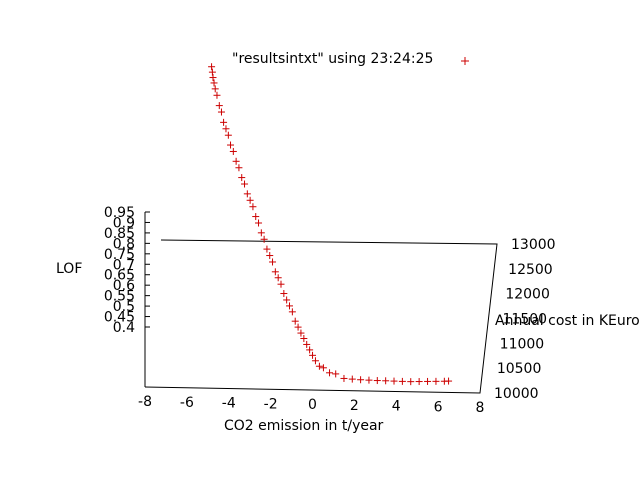 This screenshot has width=640, height=480. I want to click on x-tick-label: -4, so click(229, 404).